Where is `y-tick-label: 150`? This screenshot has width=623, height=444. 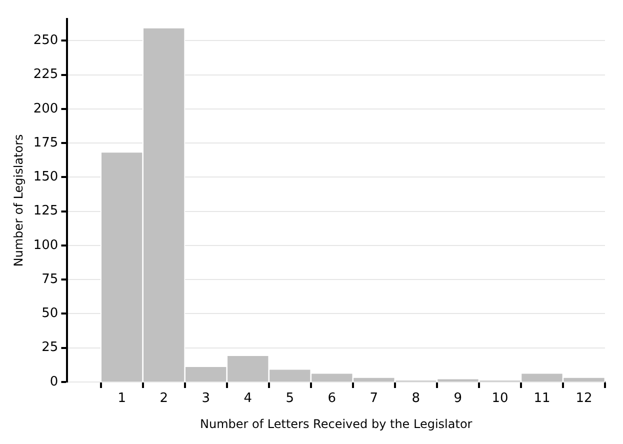 y-tick-label: 150 is located at coordinates (45, 177).